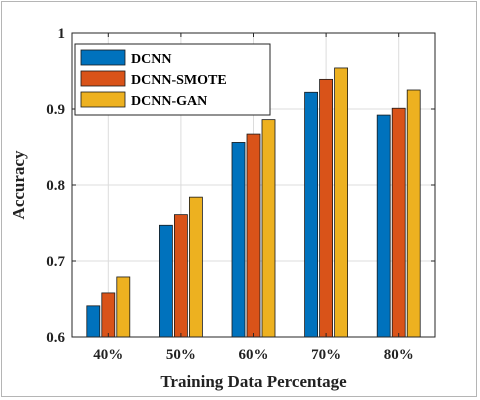  Describe the element at coordinates (169, 101) in the screenshot. I see `legend-label: DCNN-GAN` at that location.